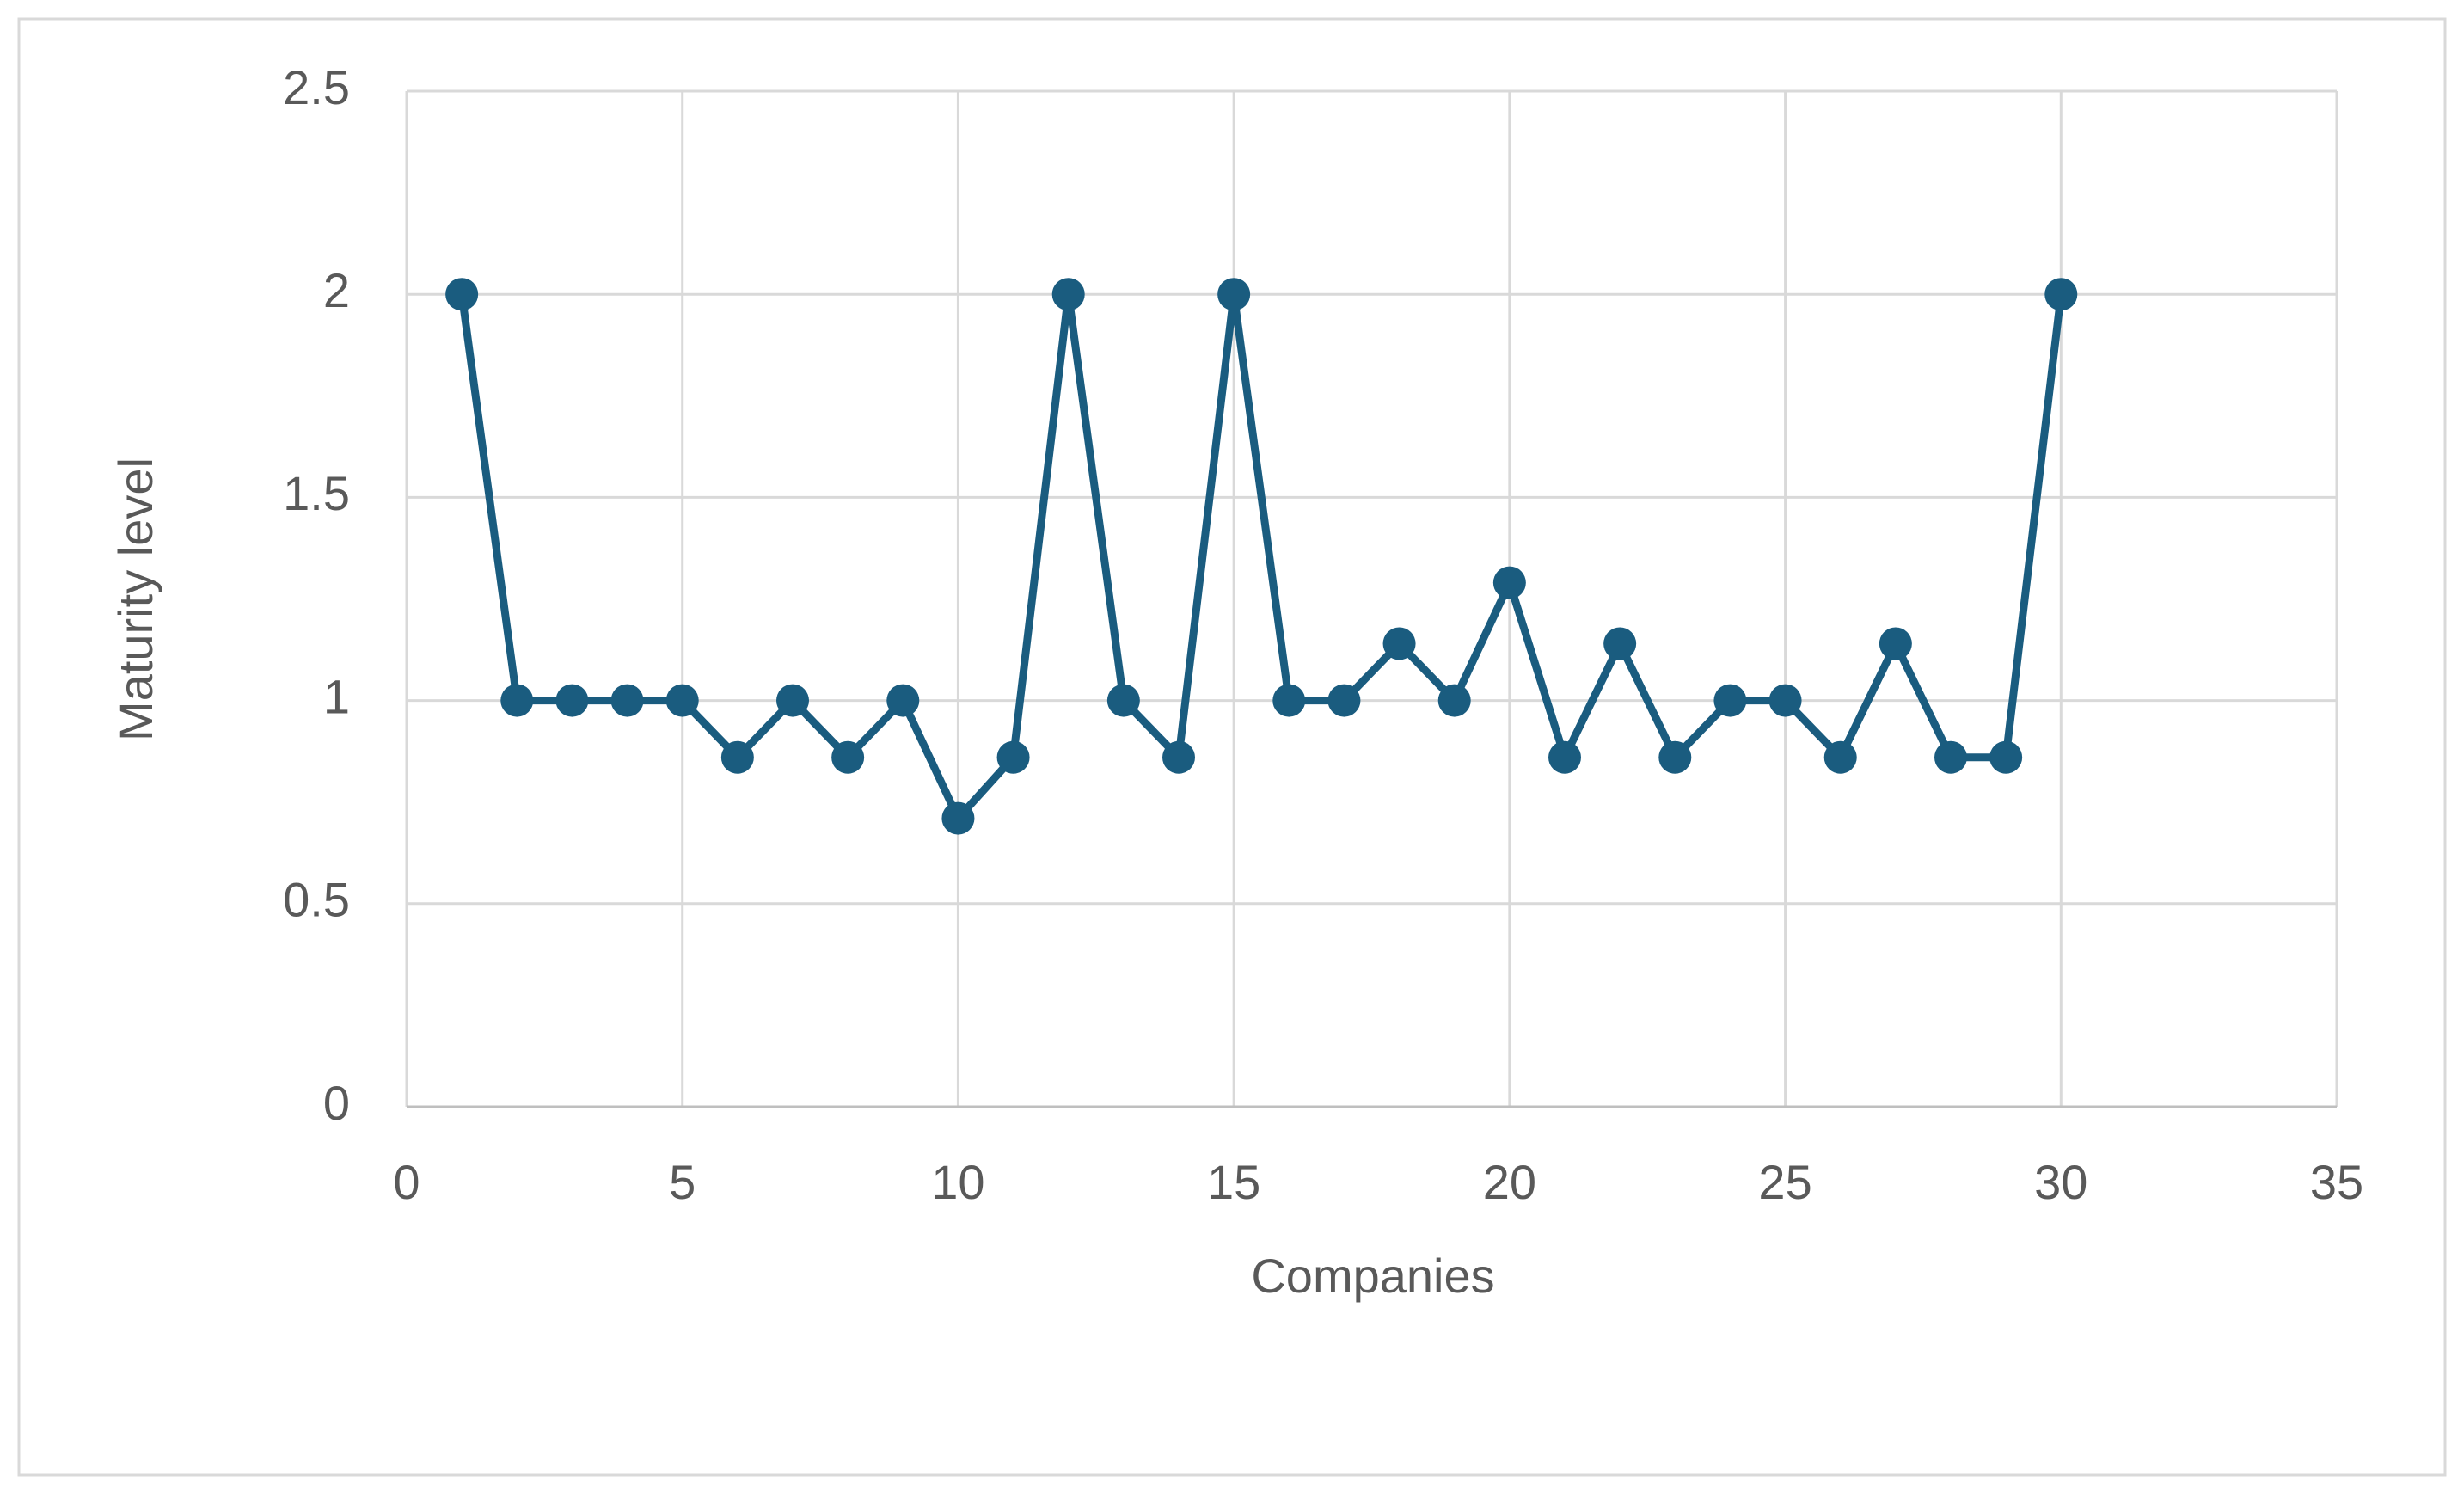 This screenshot has height=1498, width=2464. Describe the element at coordinates (1372, 1276) in the screenshot. I see `x-axis-title: Companies` at that location.